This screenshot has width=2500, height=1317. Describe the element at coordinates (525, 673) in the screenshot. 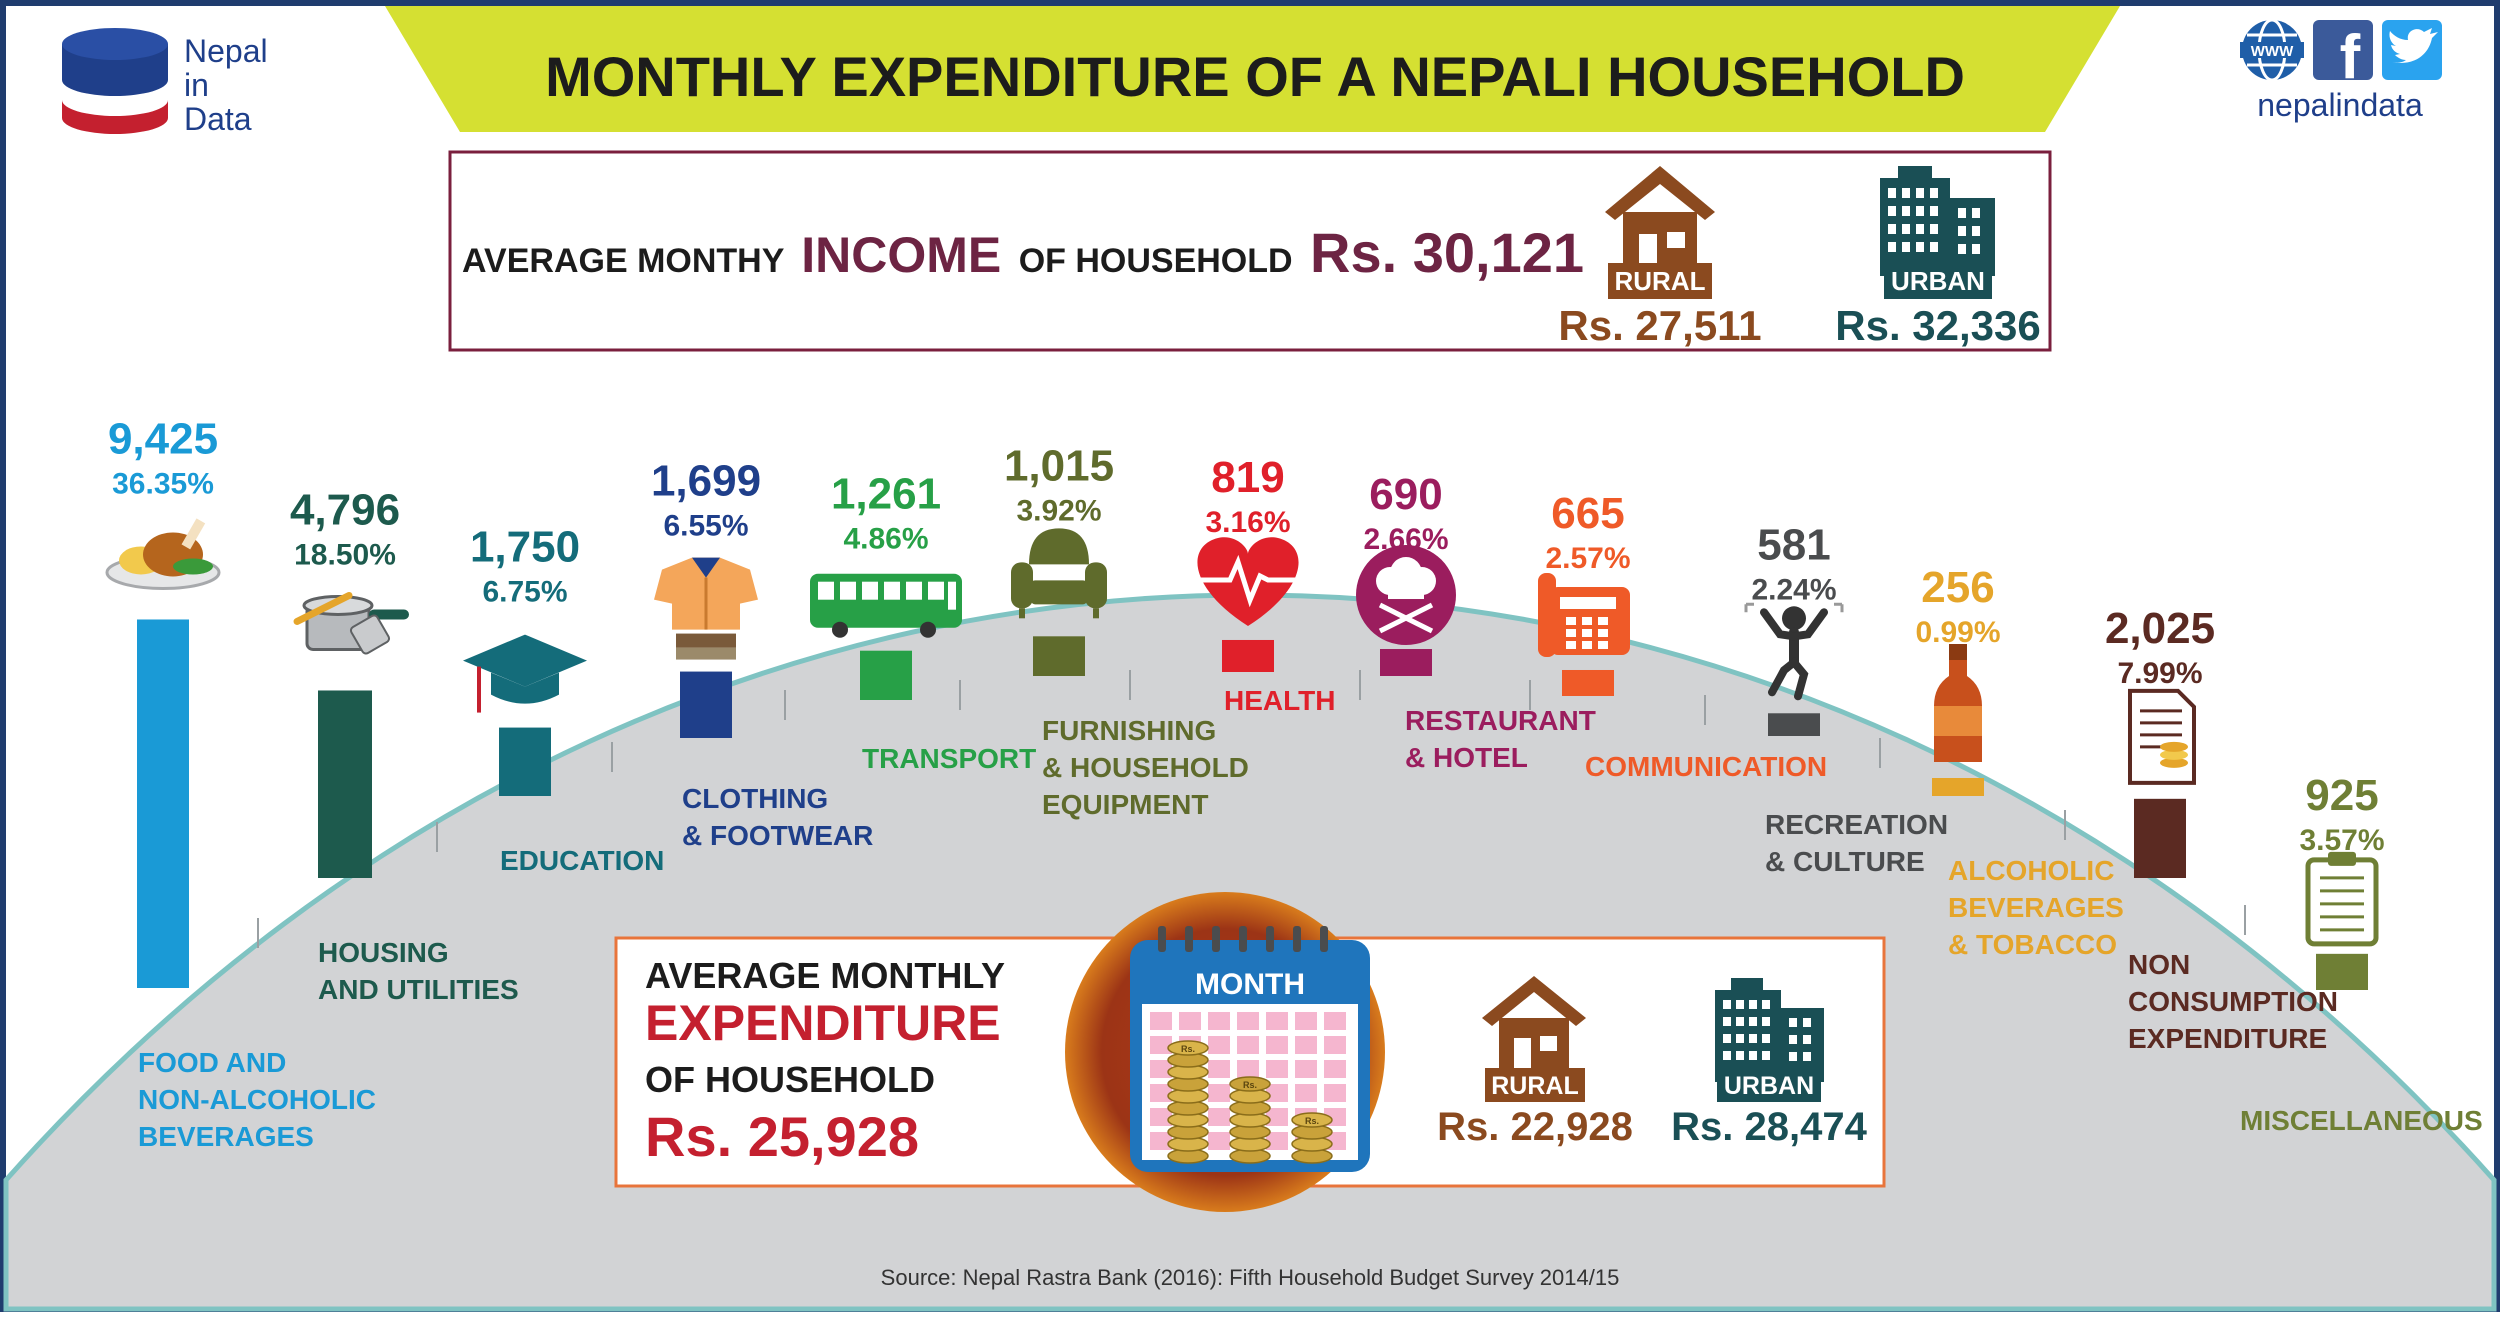

I see `graduation-cap-icon` at that location.